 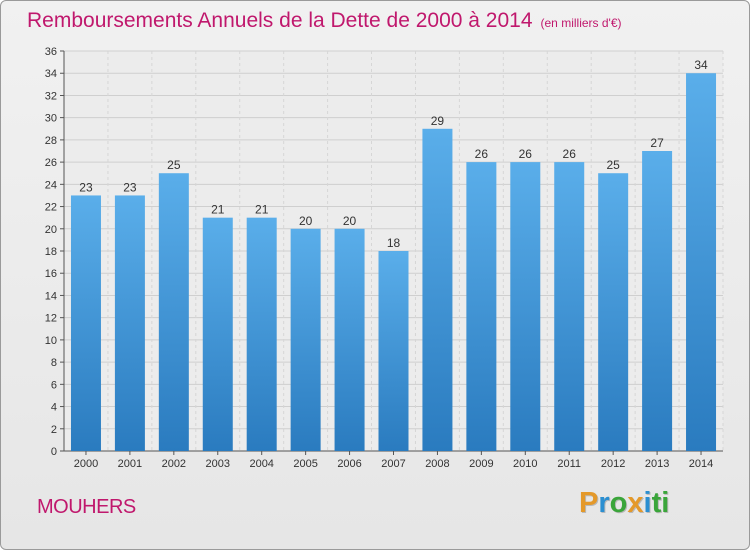 I want to click on data-label-2006: 20, so click(x=350, y=221).